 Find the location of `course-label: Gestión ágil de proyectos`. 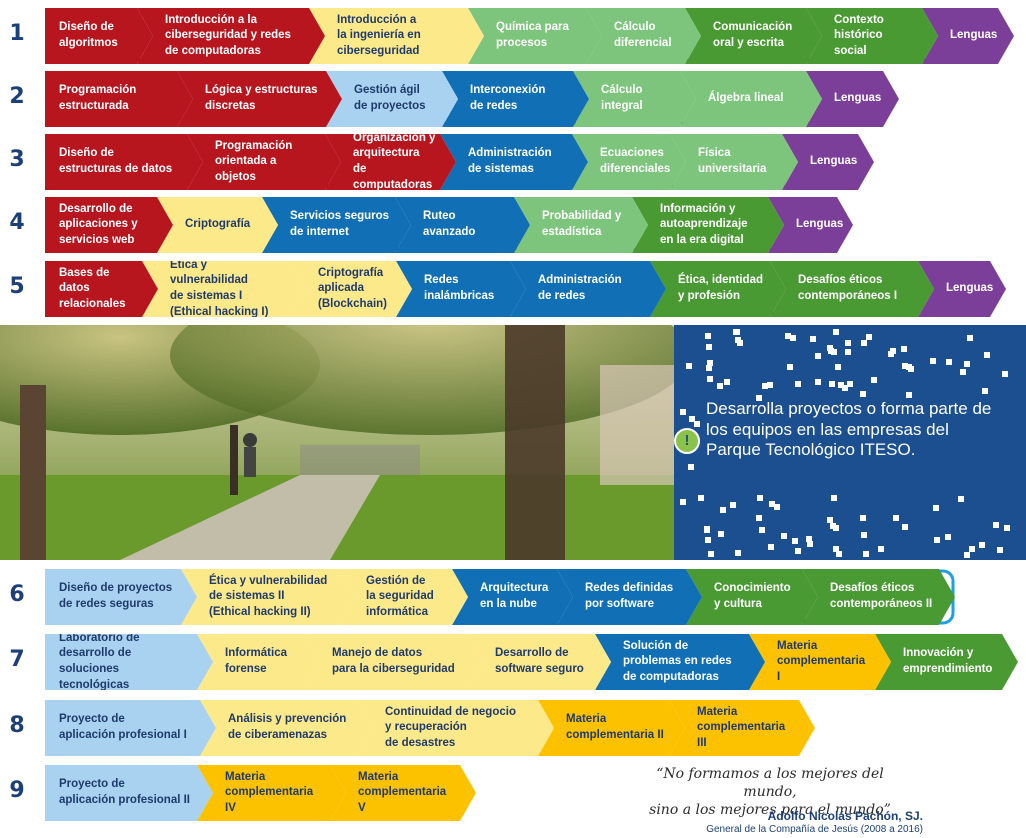

course-label: Gestión ágil de proyectos is located at coordinates (390, 98).